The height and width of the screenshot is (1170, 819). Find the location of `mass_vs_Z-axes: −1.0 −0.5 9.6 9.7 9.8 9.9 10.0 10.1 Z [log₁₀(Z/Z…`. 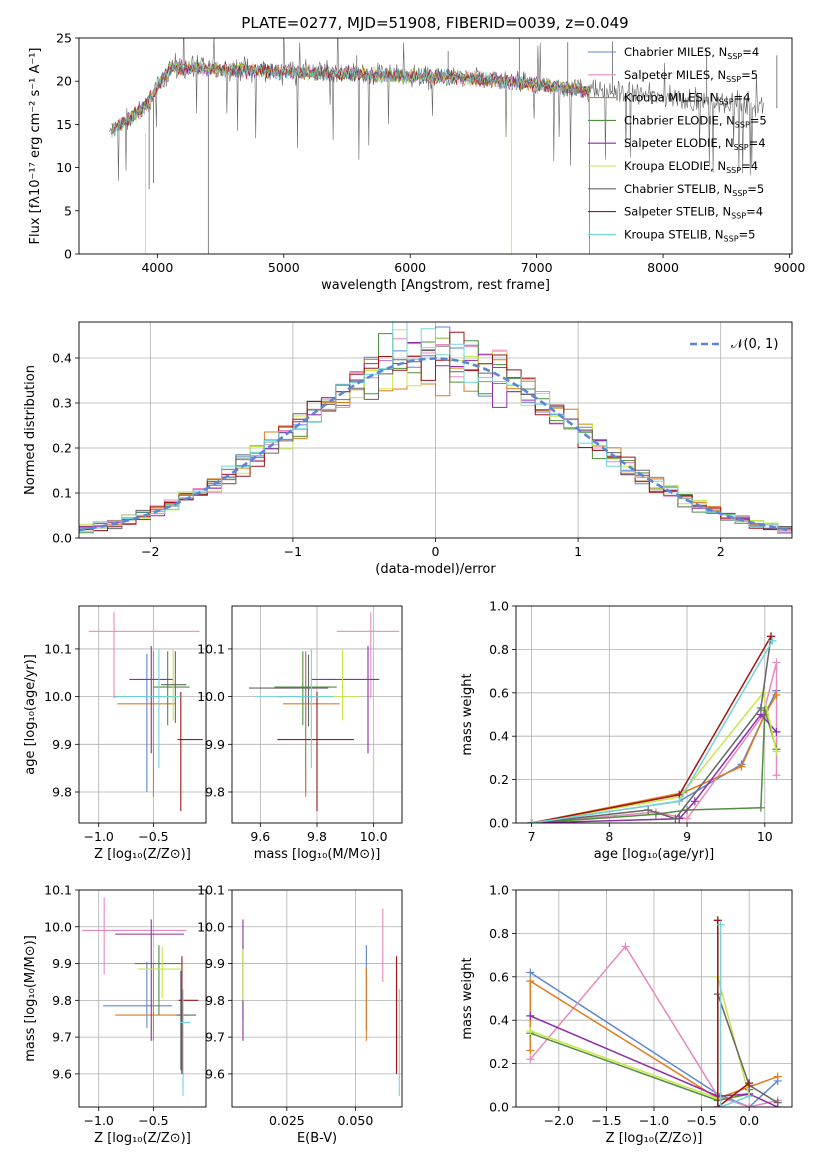

mass_vs_Z-axes: −1.0 −0.5 9.6 9.7 9.8 9.9 10.0 10.1 Z [log₁₀(Z/Z… is located at coordinates (115, 1014).